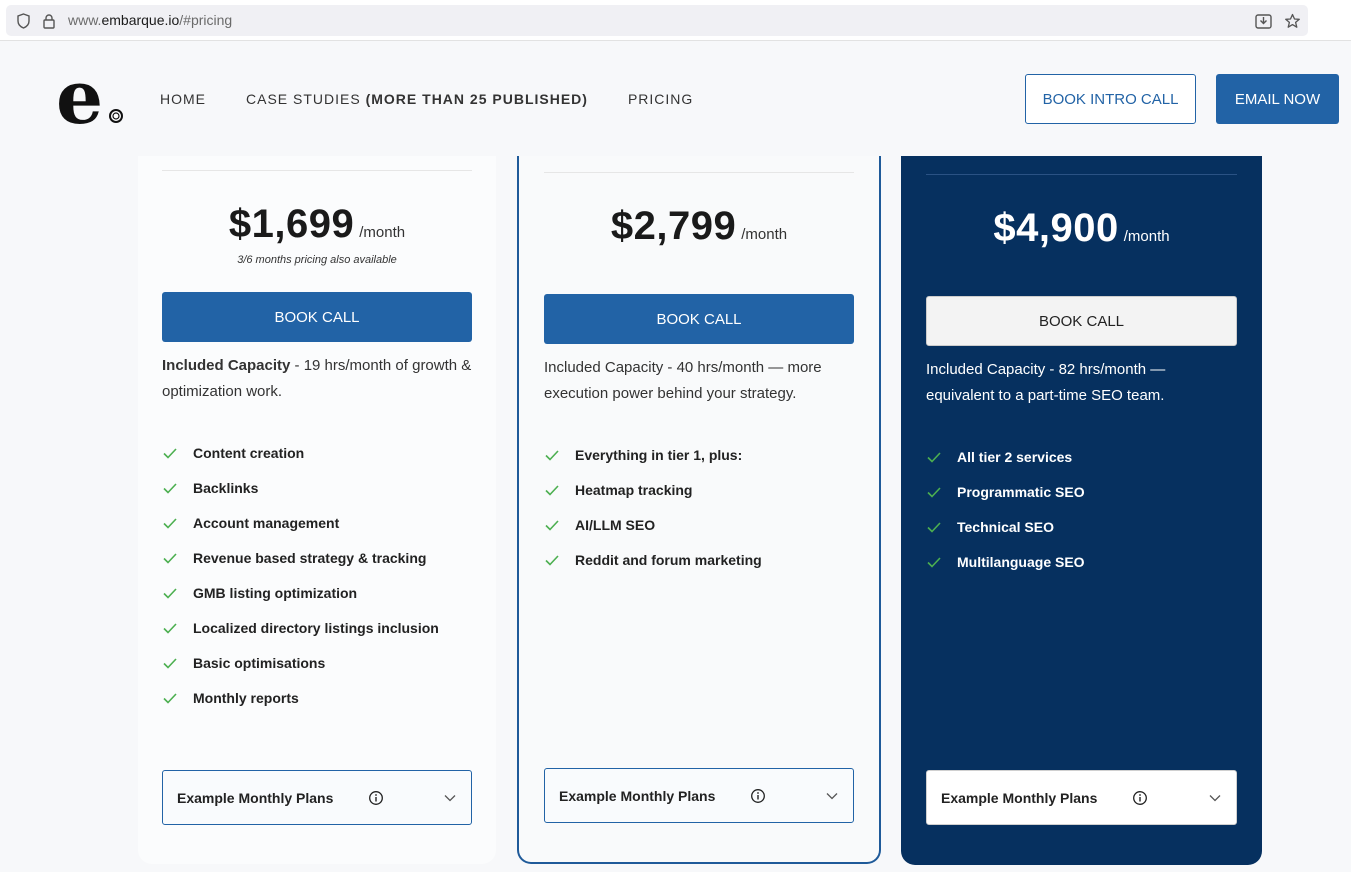  I want to click on feature-item: Content creation, so click(300, 452).